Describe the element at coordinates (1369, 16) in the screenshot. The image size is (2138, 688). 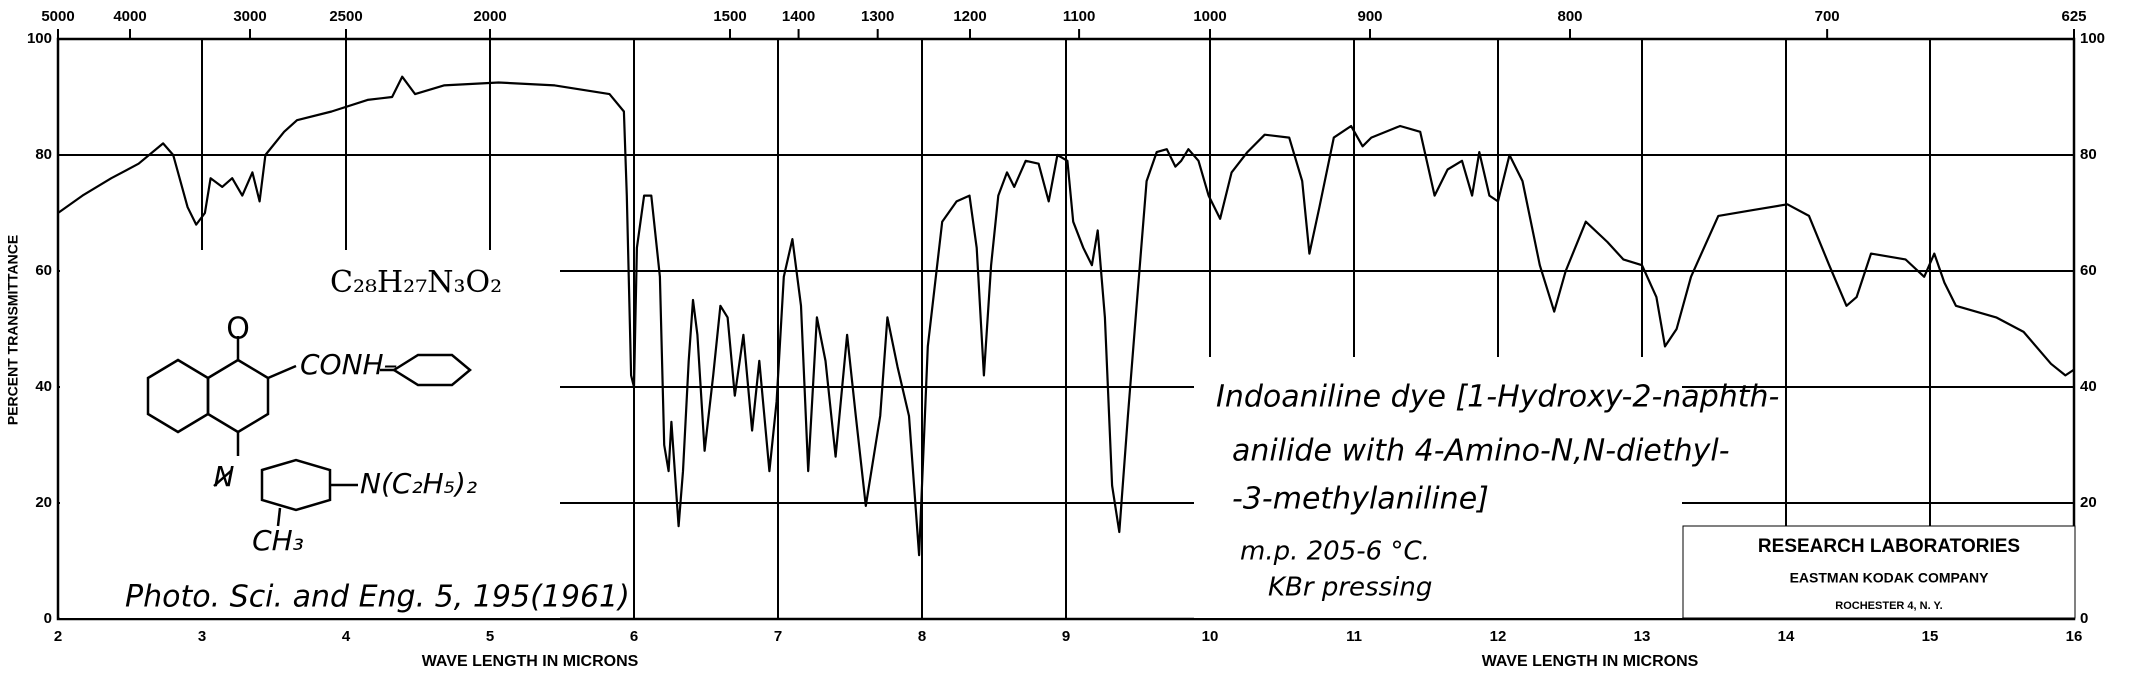
I see `x2-tick-label: 900` at that location.